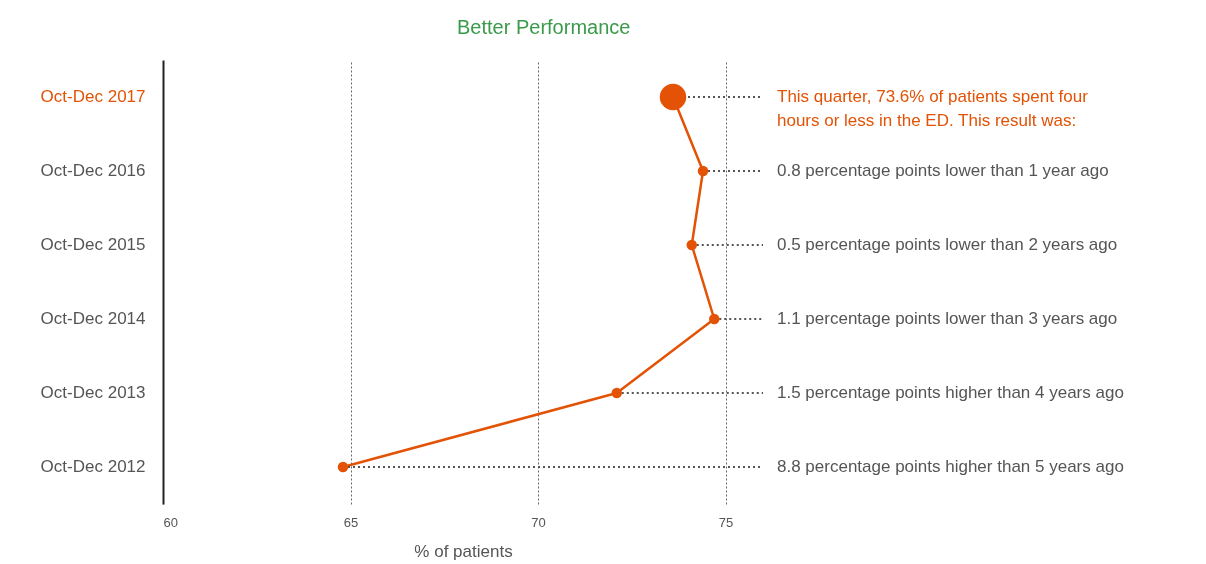 Image resolution: width=1206 pixels, height=564 pixels. What do you see at coordinates (170, 522) in the screenshot?
I see `x-tick-label: 60` at bounding box center [170, 522].